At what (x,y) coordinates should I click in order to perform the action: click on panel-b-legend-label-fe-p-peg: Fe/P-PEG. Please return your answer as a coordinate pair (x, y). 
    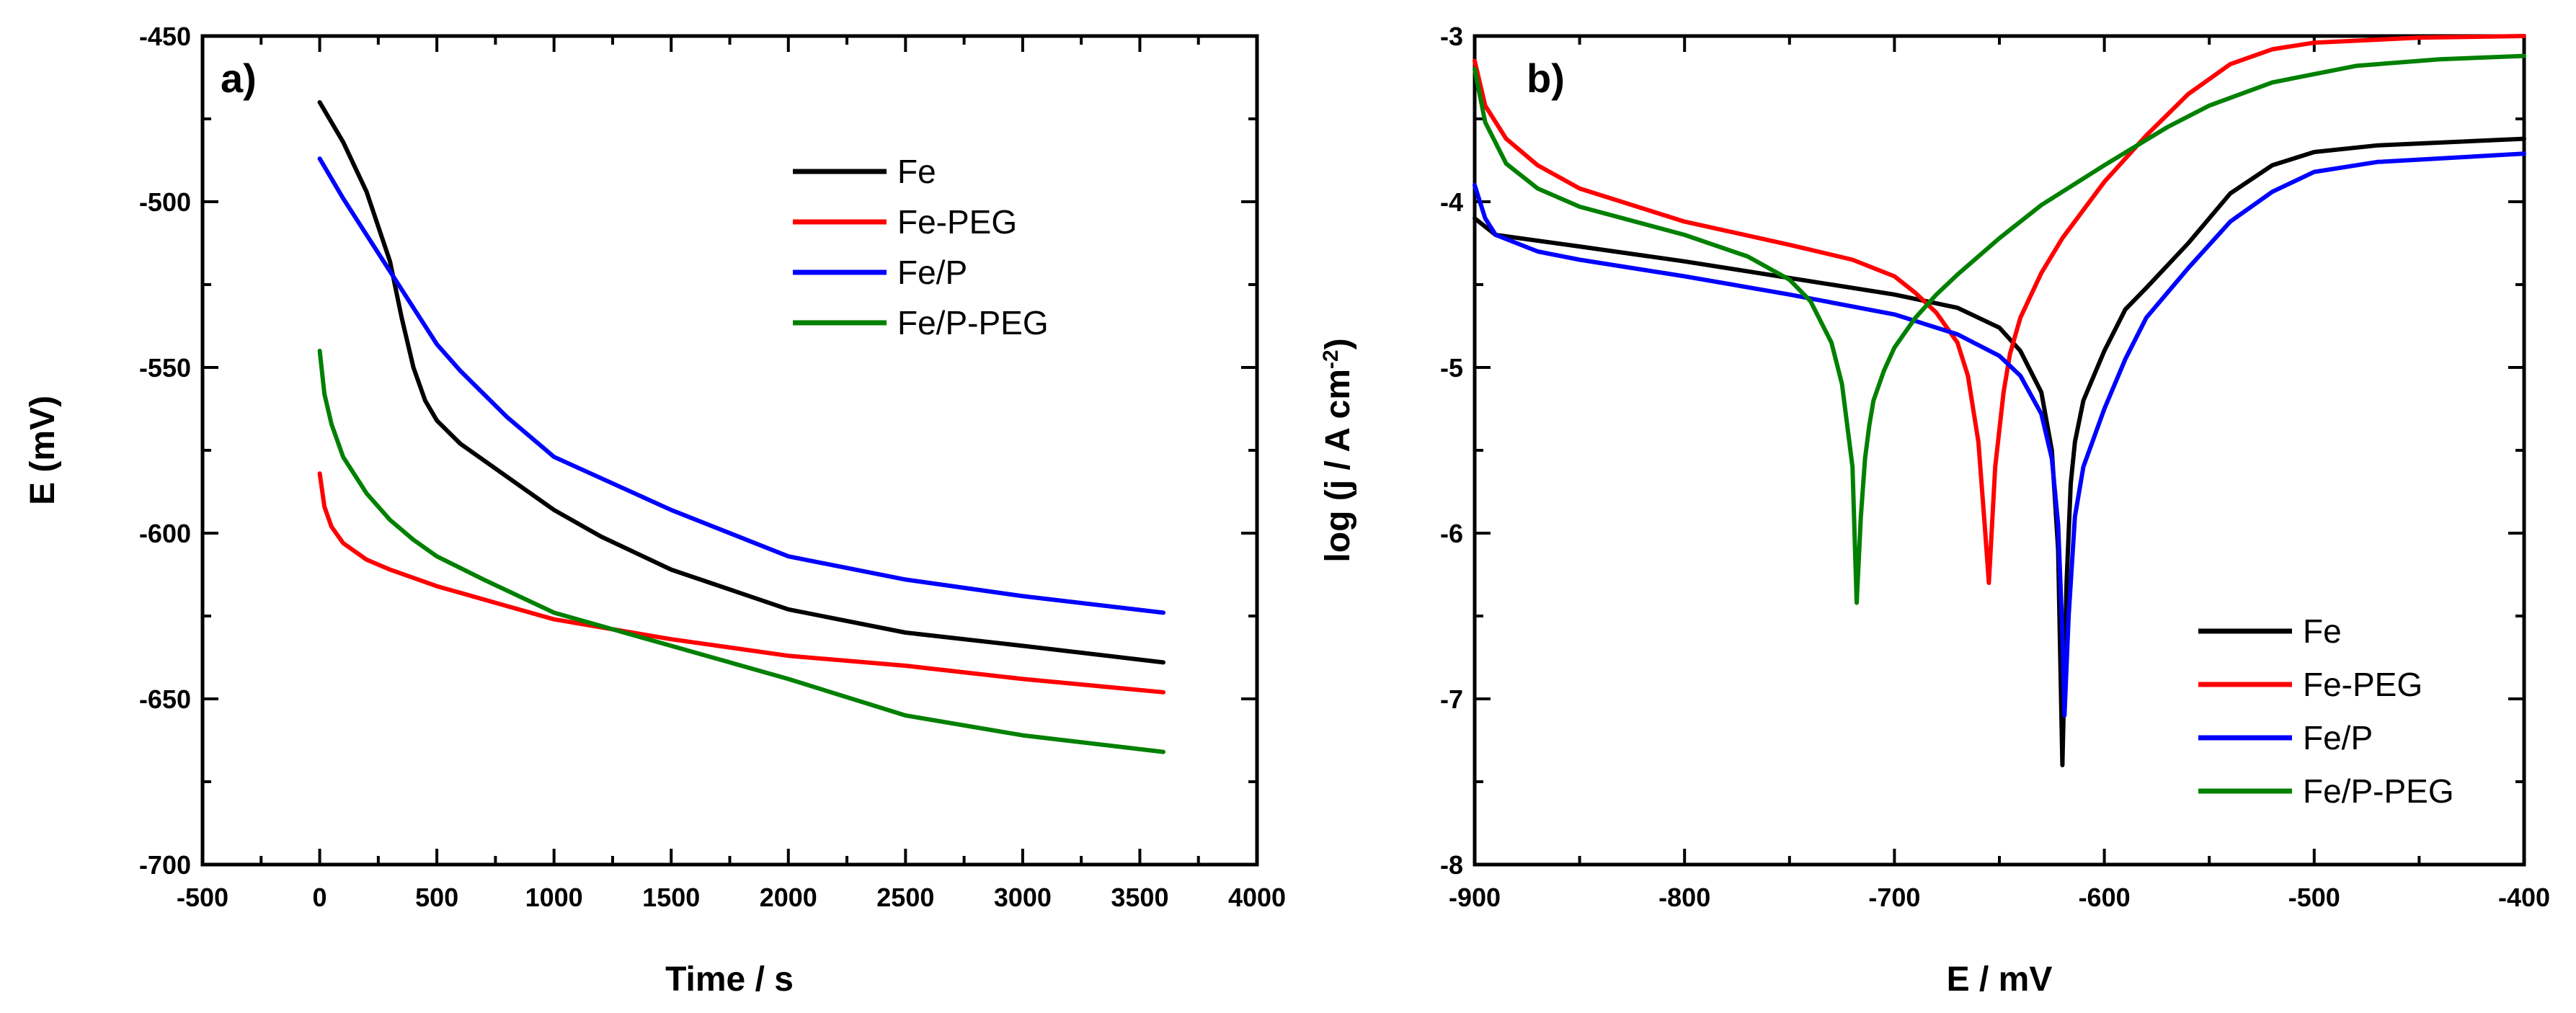
    Looking at the image, I should click on (2378, 791).